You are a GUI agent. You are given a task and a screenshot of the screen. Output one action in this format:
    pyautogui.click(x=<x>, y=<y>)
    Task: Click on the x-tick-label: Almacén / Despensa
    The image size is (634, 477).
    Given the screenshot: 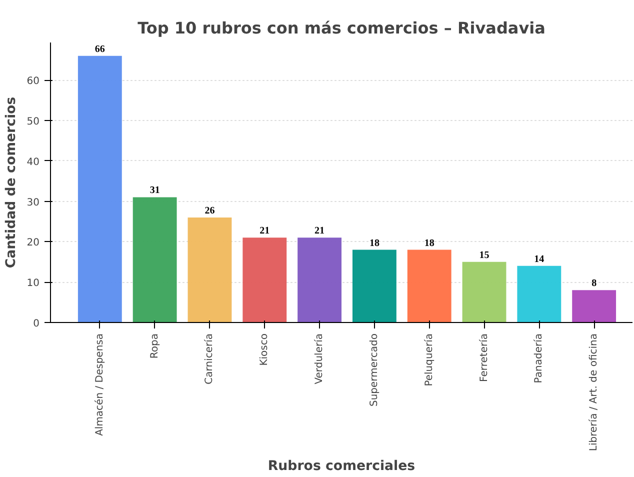 What is the action you would take?
    pyautogui.click(x=100, y=384)
    